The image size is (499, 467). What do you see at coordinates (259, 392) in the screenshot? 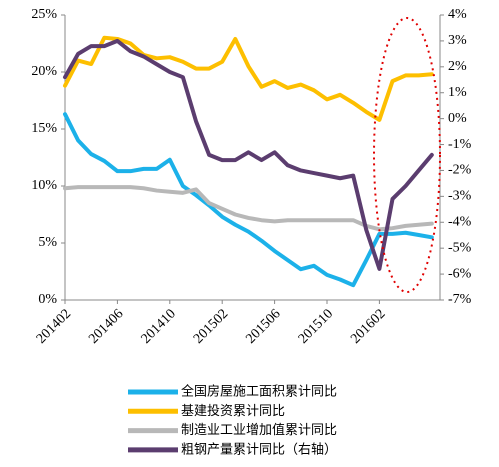
I see `legend-label: 全国房屋施工面积累计同比` at bounding box center [259, 392].